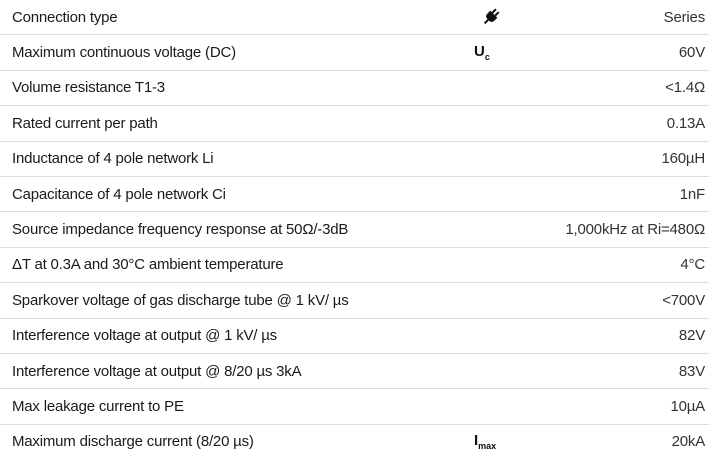 The image size is (709, 459). What do you see at coordinates (124, 53) in the screenshot?
I see `row-label: Maximum continuous voltage (DC)` at bounding box center [124, 53].